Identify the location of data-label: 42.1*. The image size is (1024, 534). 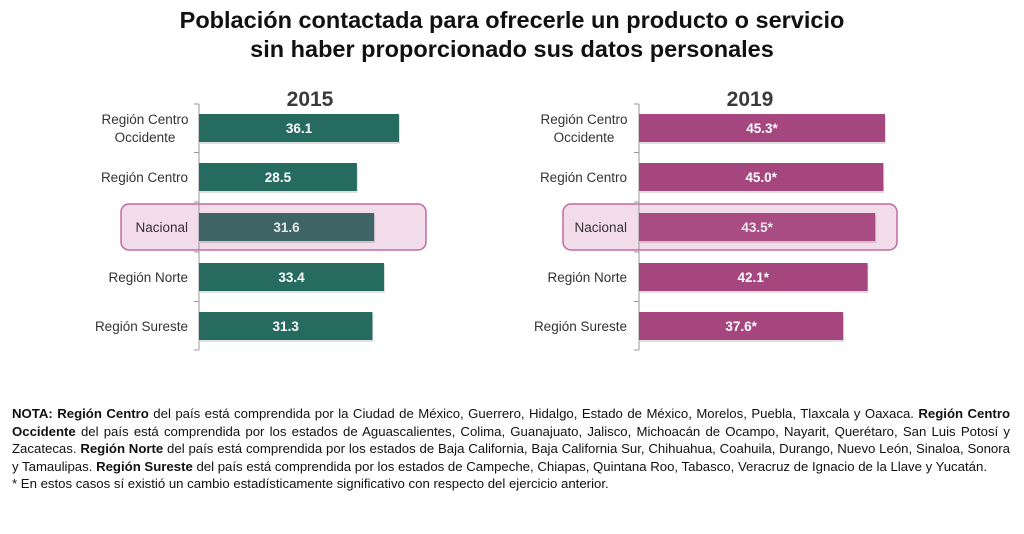
(754, 277).